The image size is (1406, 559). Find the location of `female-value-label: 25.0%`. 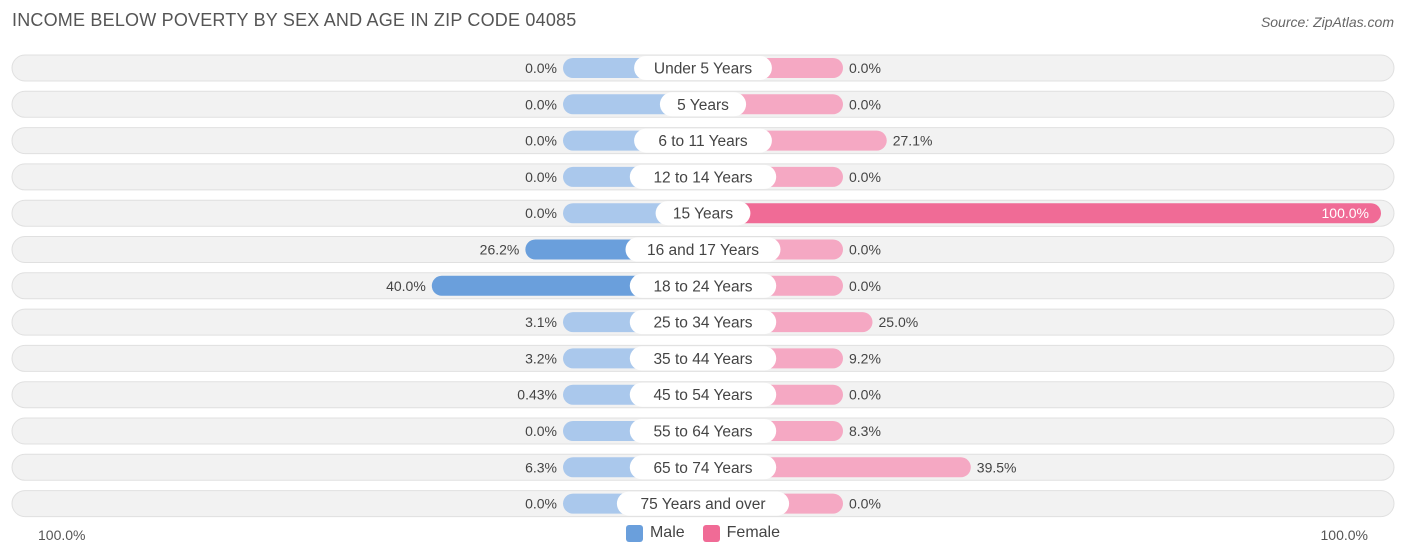

female-value-label: 25.0% is located at coordinates (899, 322).